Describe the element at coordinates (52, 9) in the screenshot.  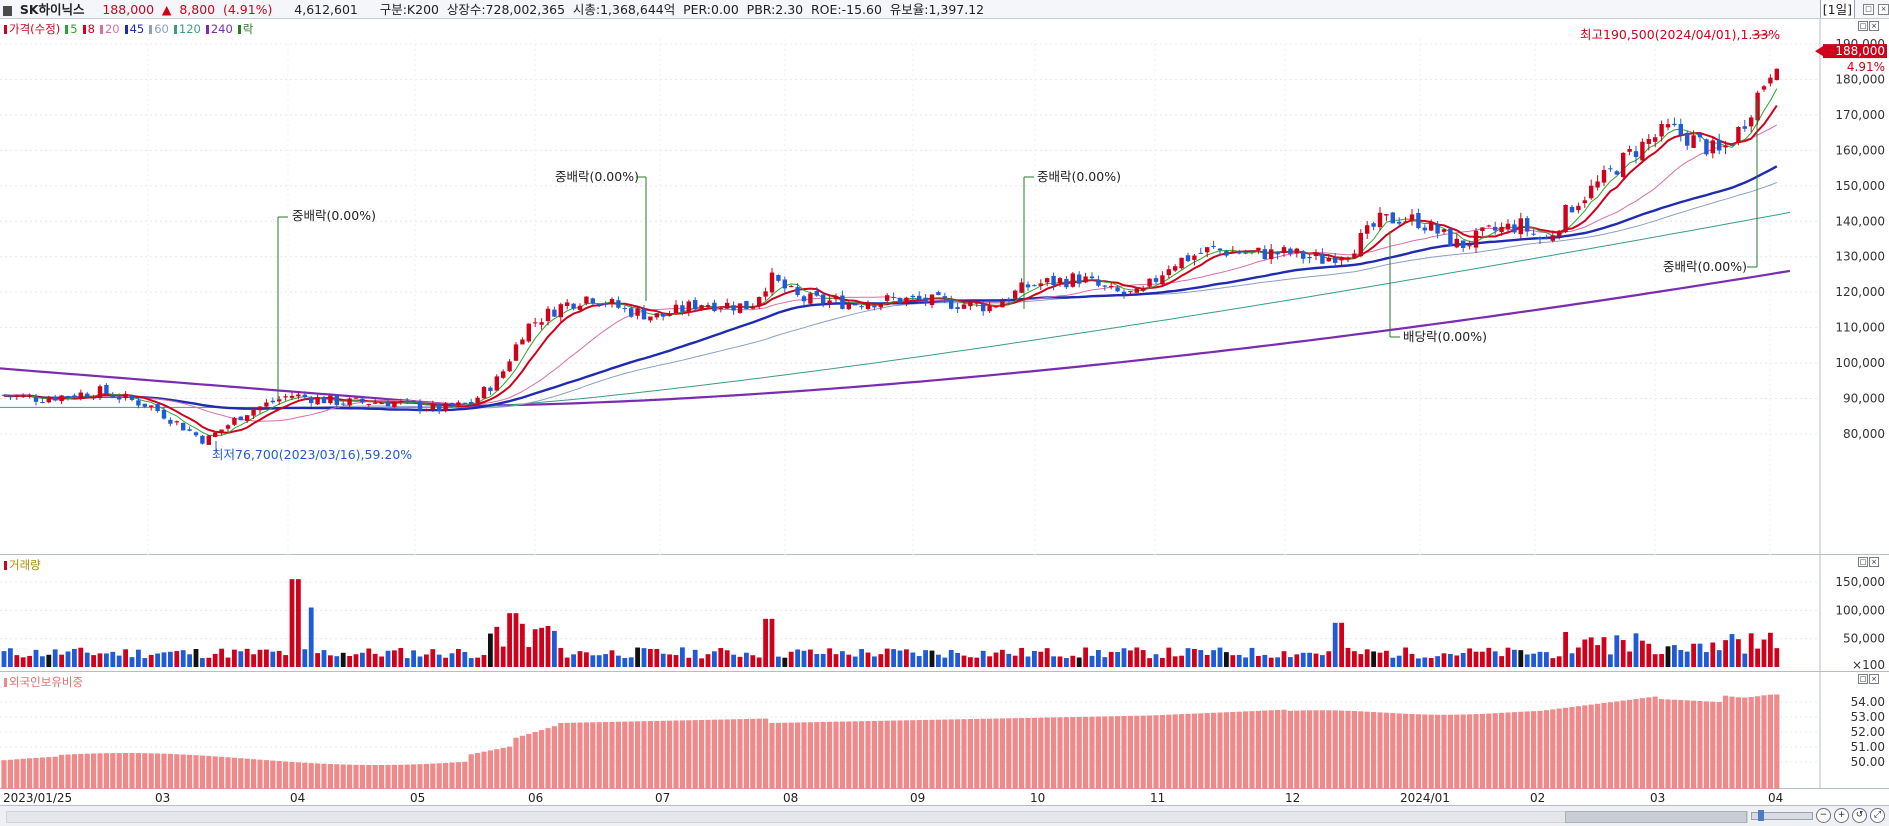
I see `stock-name: SK하이닉스` at that location.